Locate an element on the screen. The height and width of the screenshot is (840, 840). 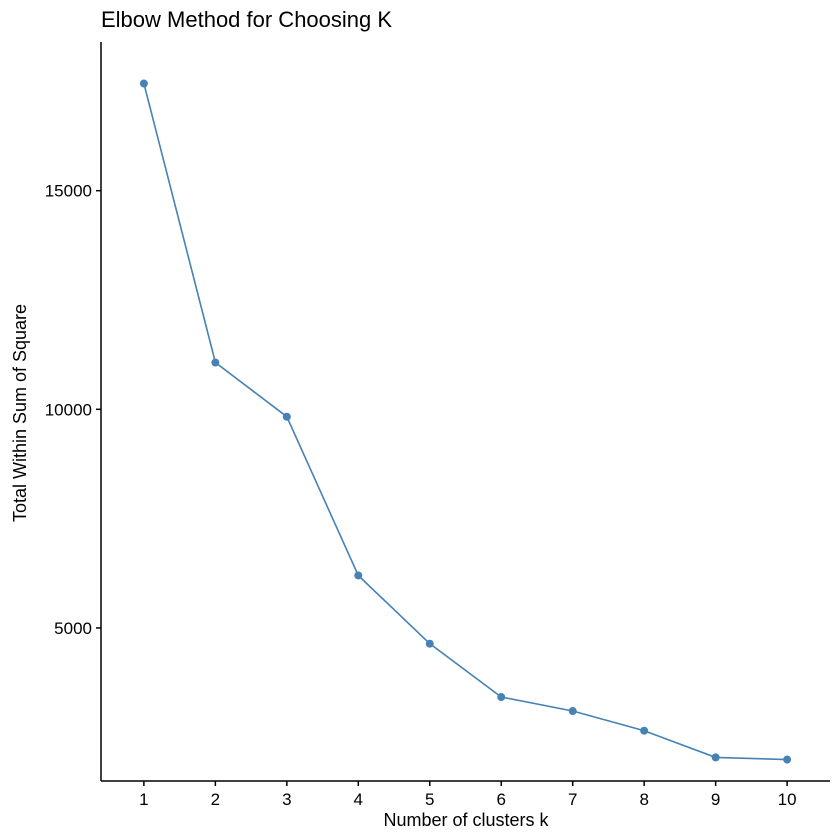
y-axis-ticks: 5000 10000 15000 is located at coordinates (73, 410).